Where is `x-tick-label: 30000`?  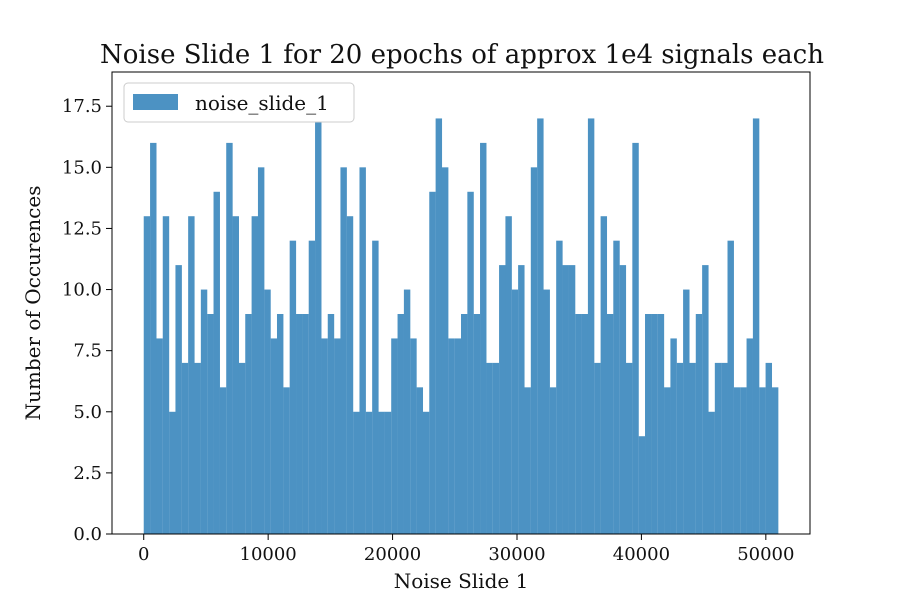 x-tick-label: 30000 is located at coordinates (516, 554).